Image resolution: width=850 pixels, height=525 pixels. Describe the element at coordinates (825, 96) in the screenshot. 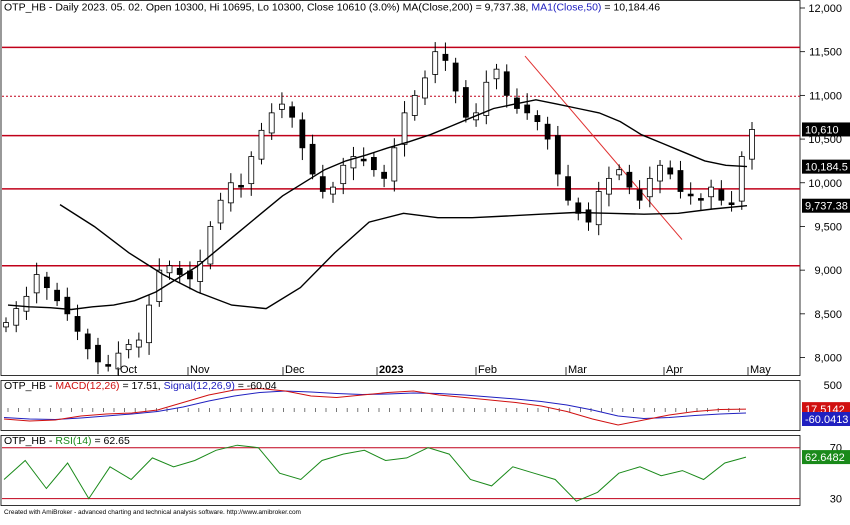

I see `y-tick-label: 11,000` at that location.